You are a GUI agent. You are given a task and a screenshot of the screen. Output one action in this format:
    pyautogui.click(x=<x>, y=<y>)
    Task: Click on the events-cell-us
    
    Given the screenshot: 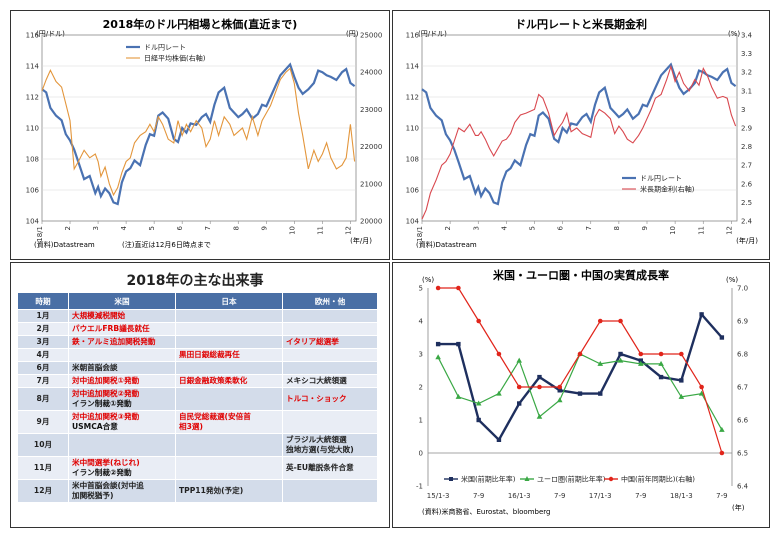 What is the action you would take?
    pyautogui.click(x=122, y=355)
    